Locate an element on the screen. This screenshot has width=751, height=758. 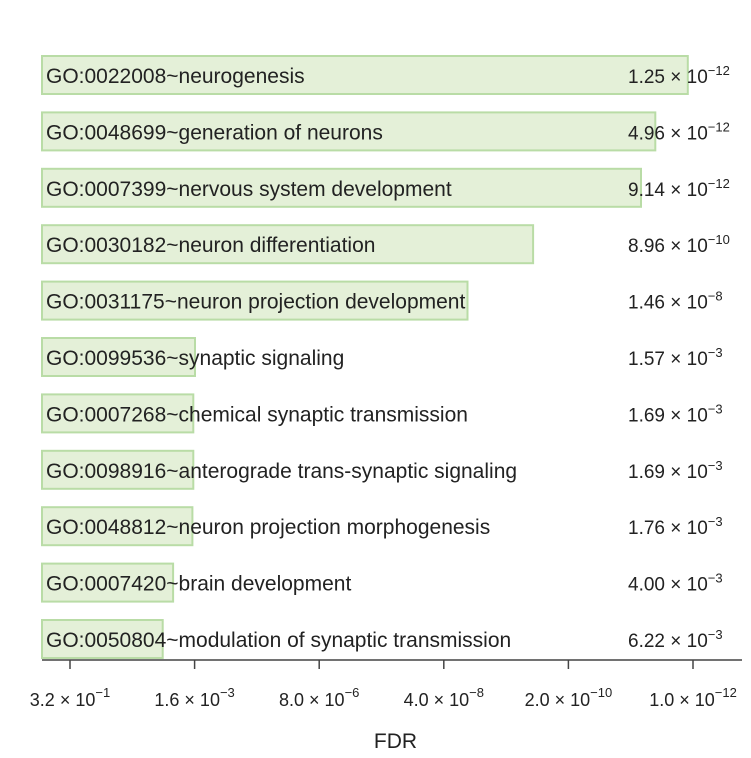
bar-value-label: 1.57 × 10⁻³ is located at coordinates (675, 357).